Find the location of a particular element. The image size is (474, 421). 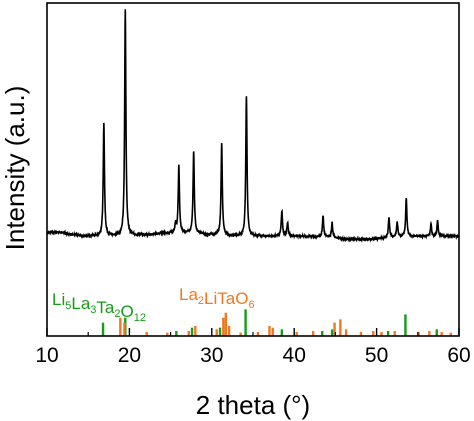

x-tick-labels: 10 20 30 40 50 60 is located at coordinates (252, 355).